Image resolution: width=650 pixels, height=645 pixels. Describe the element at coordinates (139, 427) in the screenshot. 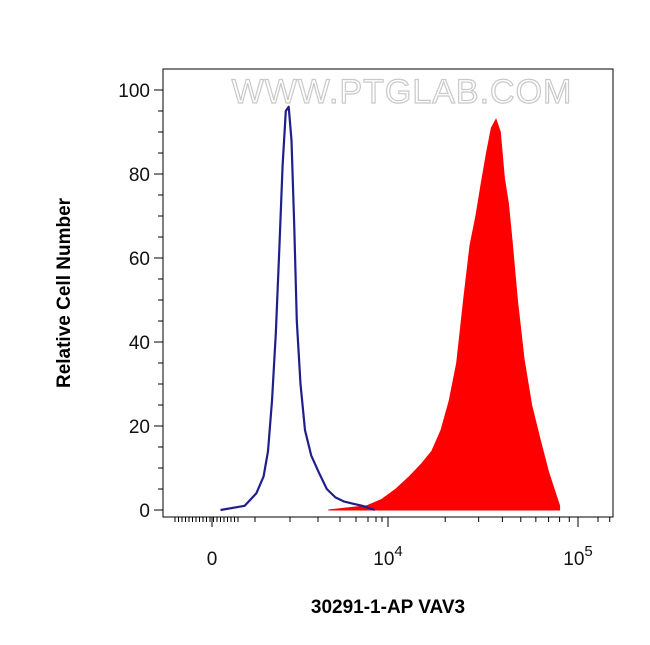

I see `y-tick-label: 20` at that location.